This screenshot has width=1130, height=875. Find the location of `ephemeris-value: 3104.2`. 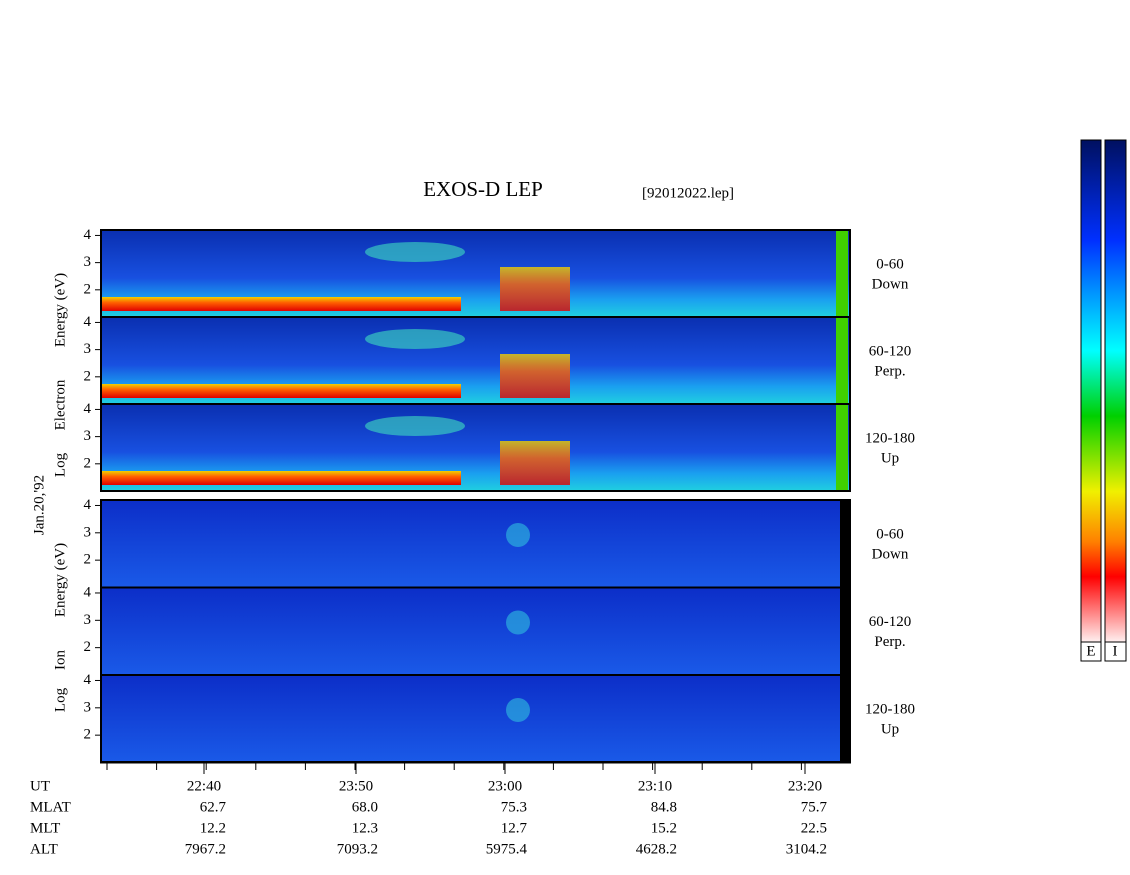

ephemeris-value: 3104.2 is located at coordinates (806, 849).